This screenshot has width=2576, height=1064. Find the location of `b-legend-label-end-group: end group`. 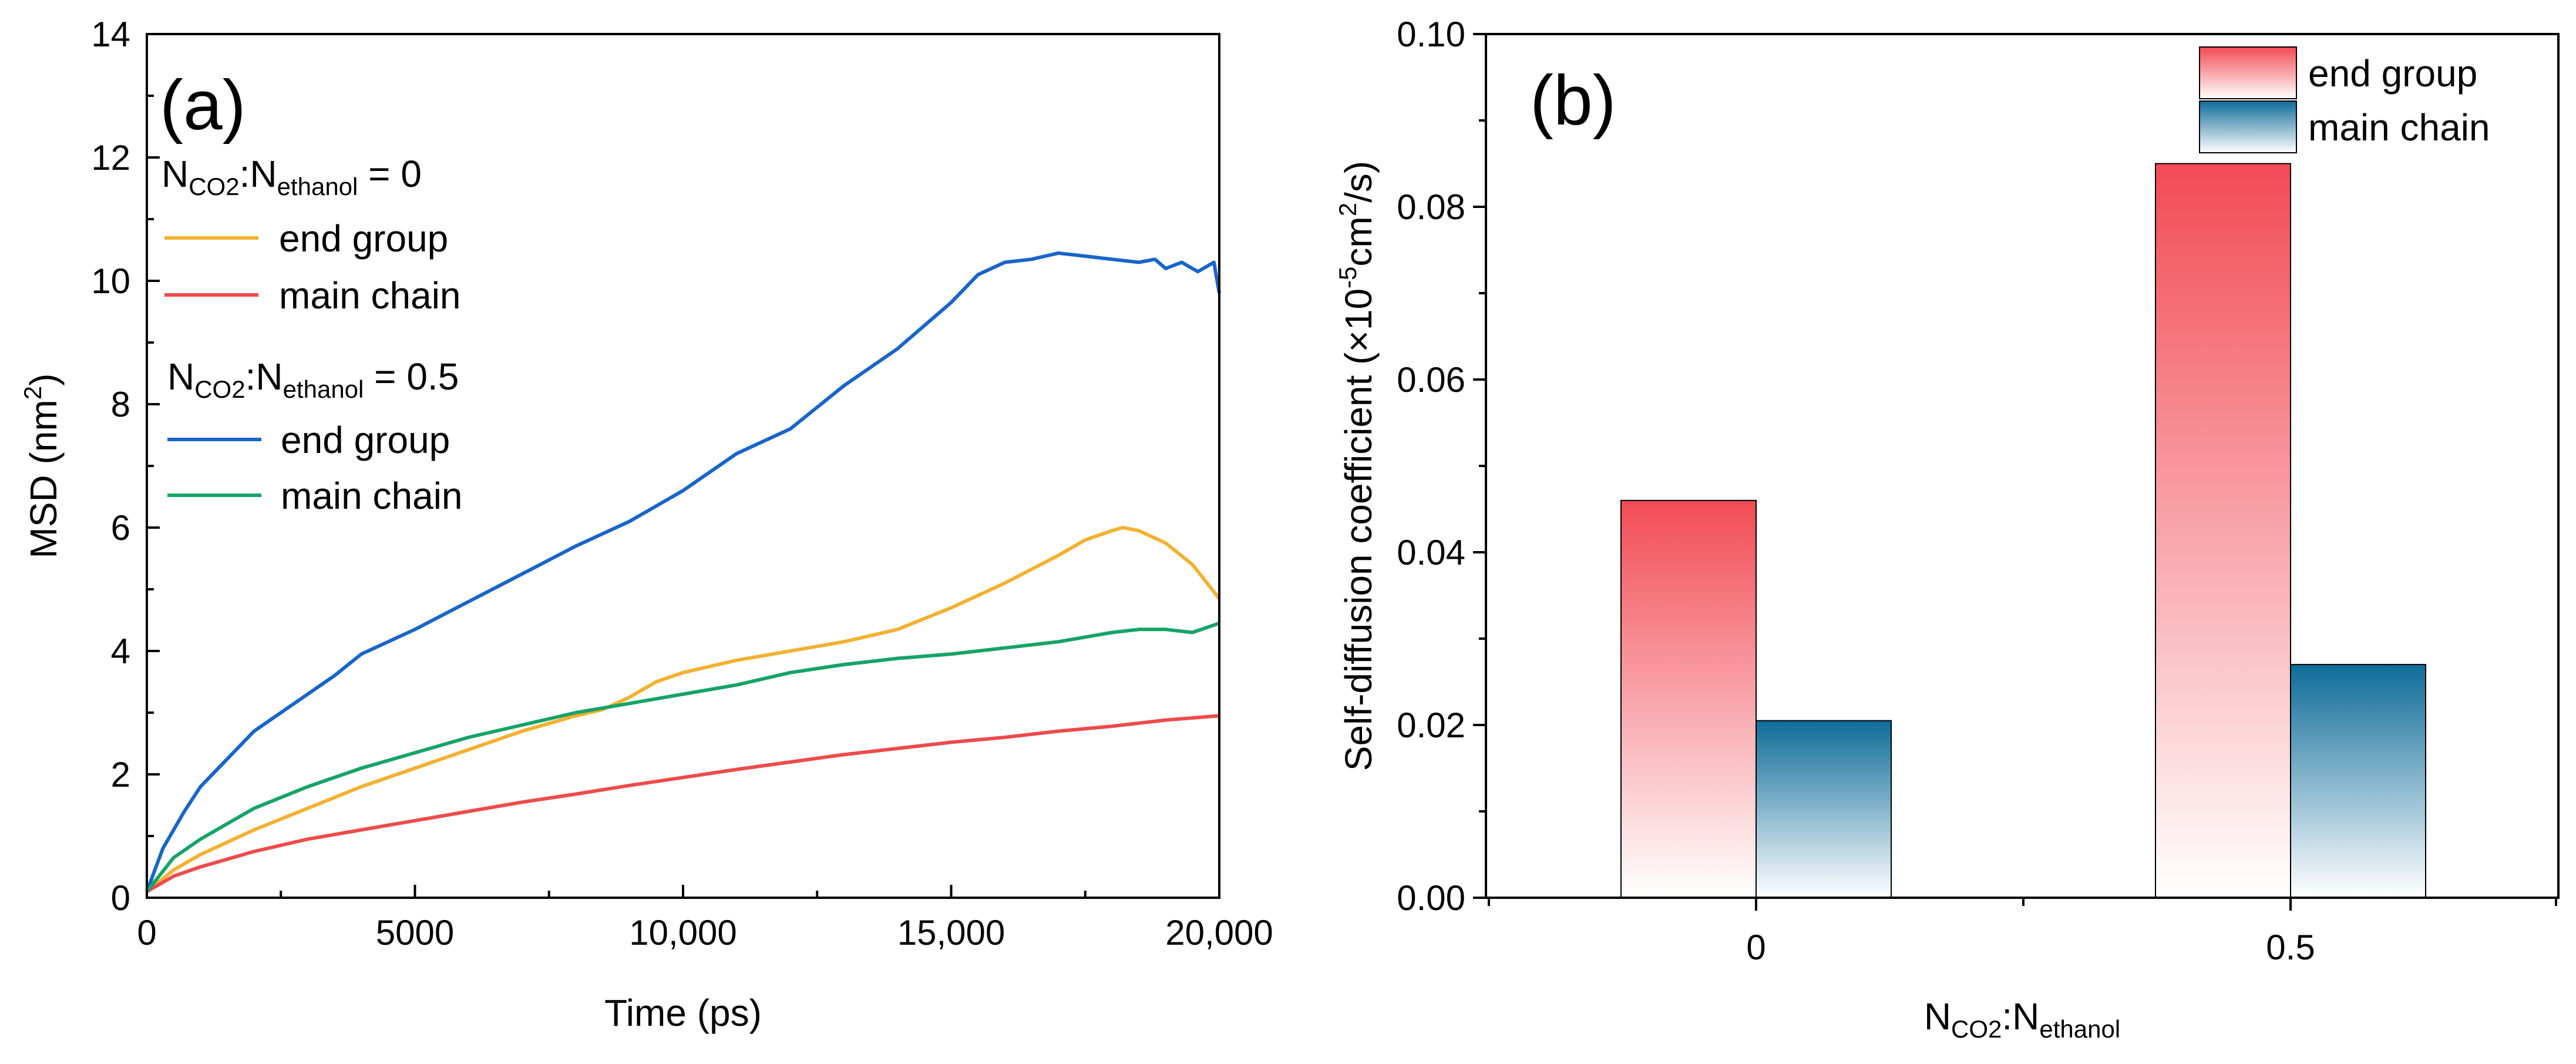

b-legend-label-end-group: end group is located at coordinates (2392, 74).